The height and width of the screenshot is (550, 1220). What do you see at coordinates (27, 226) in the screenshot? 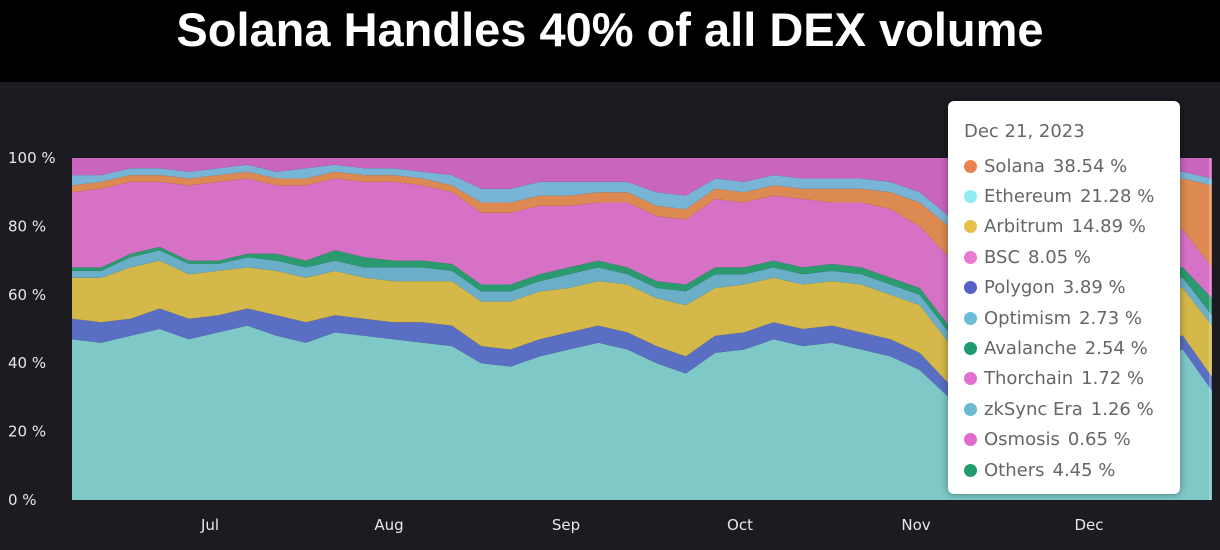
I see `y-tick-label: 80 %` at bounding box center [27, 226].